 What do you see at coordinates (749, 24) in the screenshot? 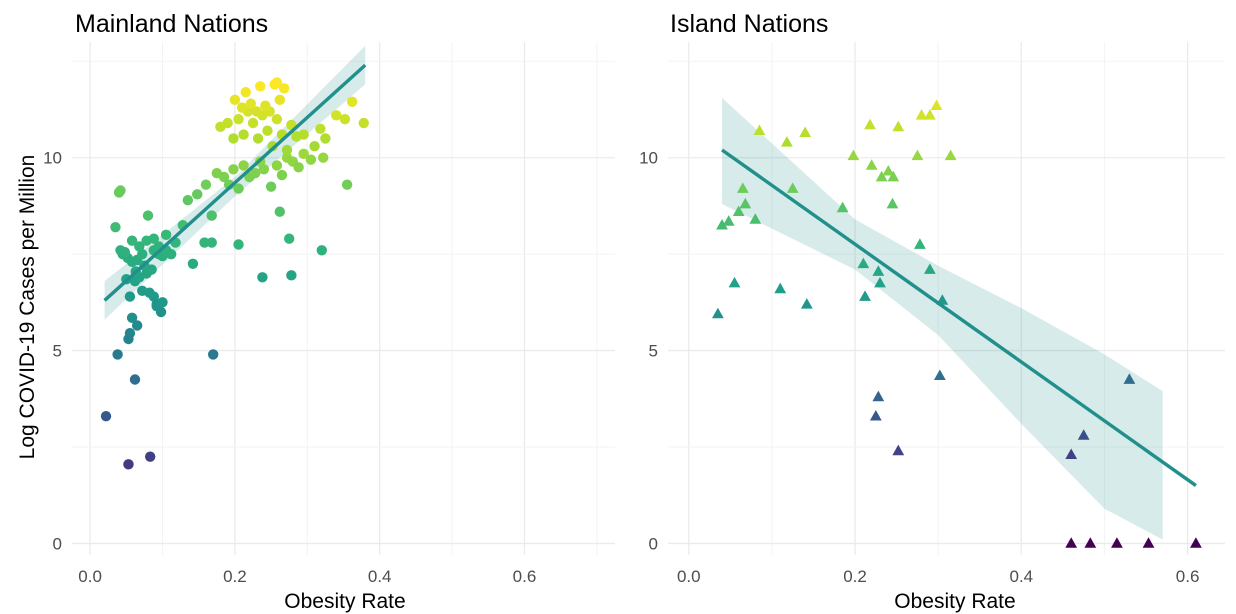
I see `chart-title-island: Island Nations` at bounding box center [749, 24].